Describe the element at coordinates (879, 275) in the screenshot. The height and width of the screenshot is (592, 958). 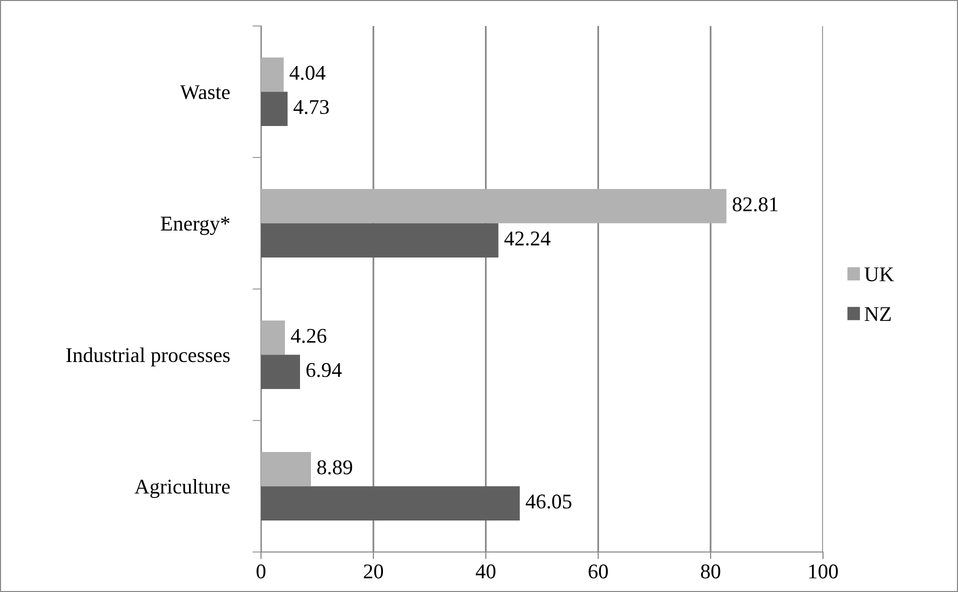
I see `legend-label: UK` at that location.